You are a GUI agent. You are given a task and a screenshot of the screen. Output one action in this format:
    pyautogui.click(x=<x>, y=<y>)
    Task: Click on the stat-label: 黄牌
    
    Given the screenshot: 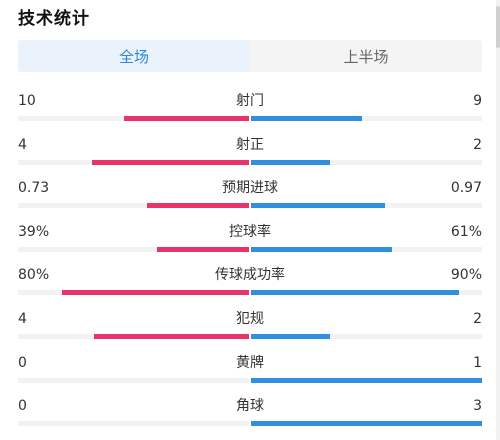 What is the action you would take?
    pyautogui.click(x=250, y=362)
    